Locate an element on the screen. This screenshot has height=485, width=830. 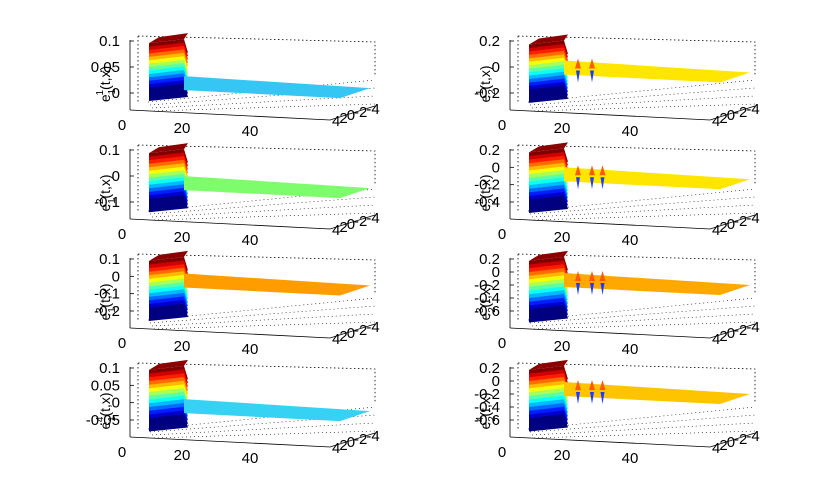
z-label-sub: 1 is located at coordinates (112, 419).